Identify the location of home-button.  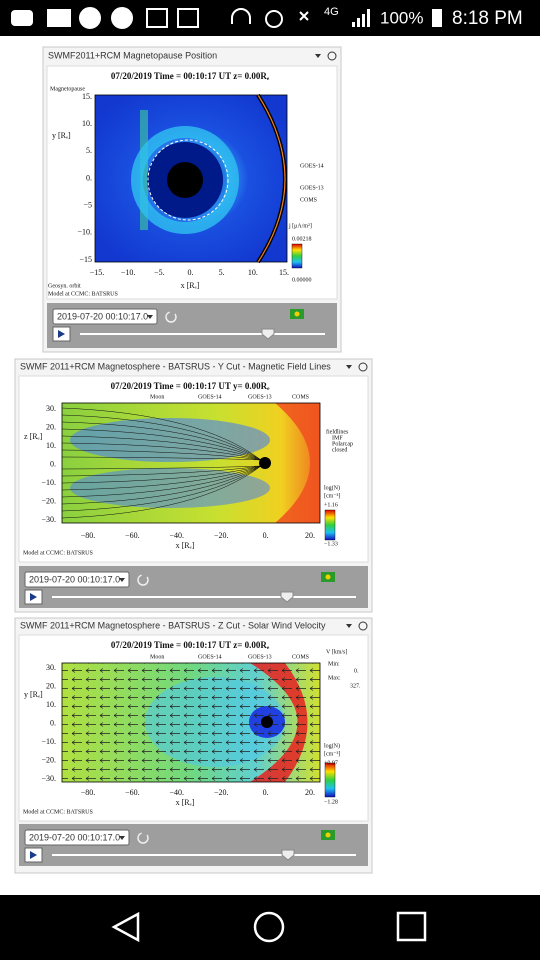
(269, 927).